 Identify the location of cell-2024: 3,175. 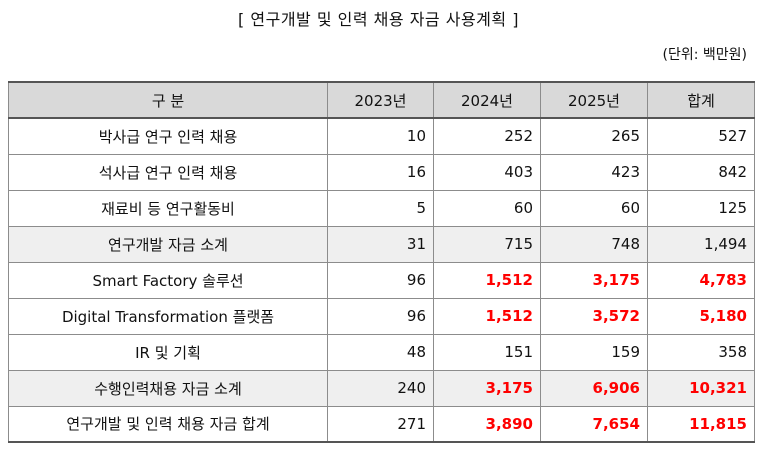
(487, 388).